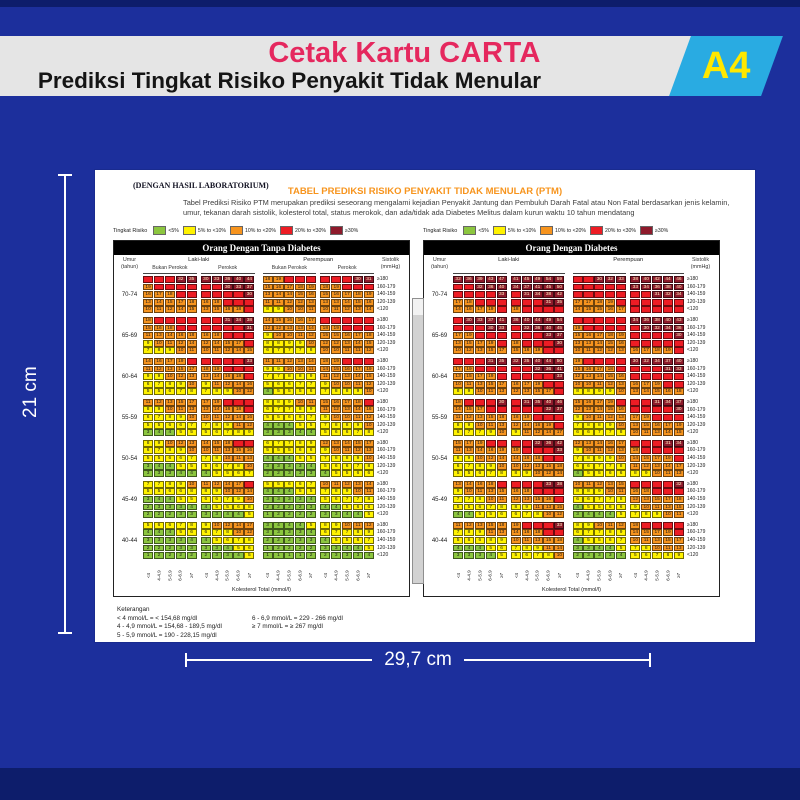 This screenshot has width=800, height=800. Describe the element at coordinates (599, 295) in the screenshot. I see `risk-block: 30 32 33 17 17 18 19 14 15 15 16 17` at that location.